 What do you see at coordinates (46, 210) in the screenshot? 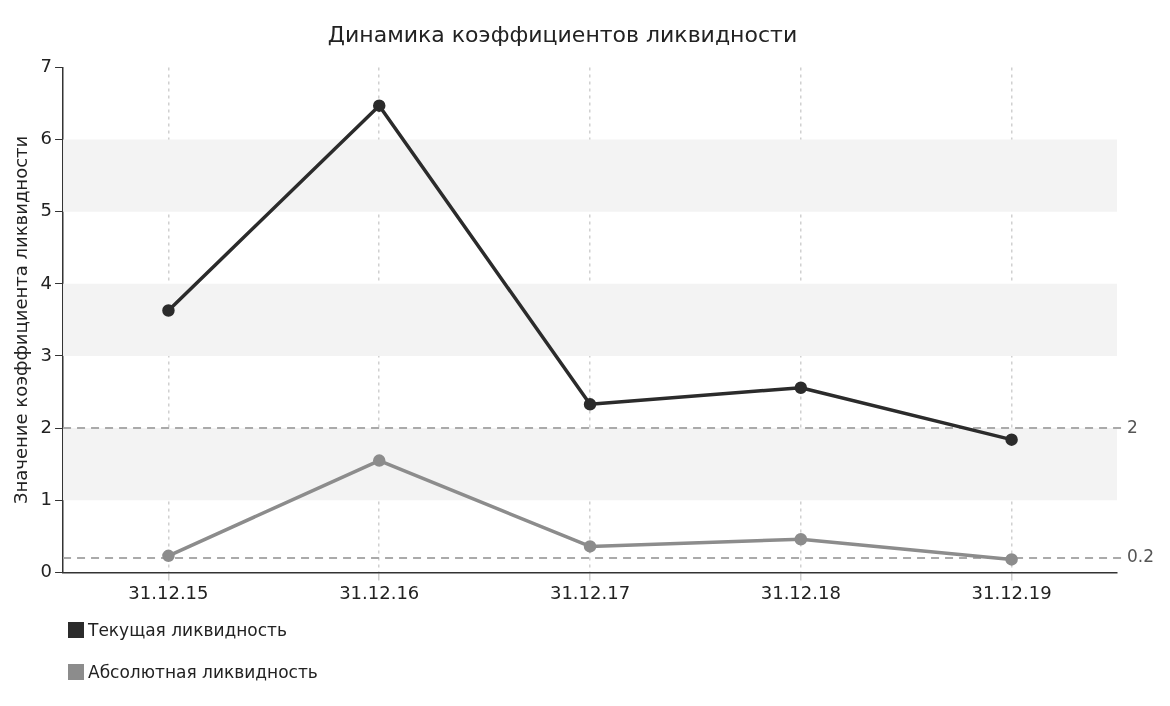
I see `y-tick-label: 5` at bounding box center [46, 210].